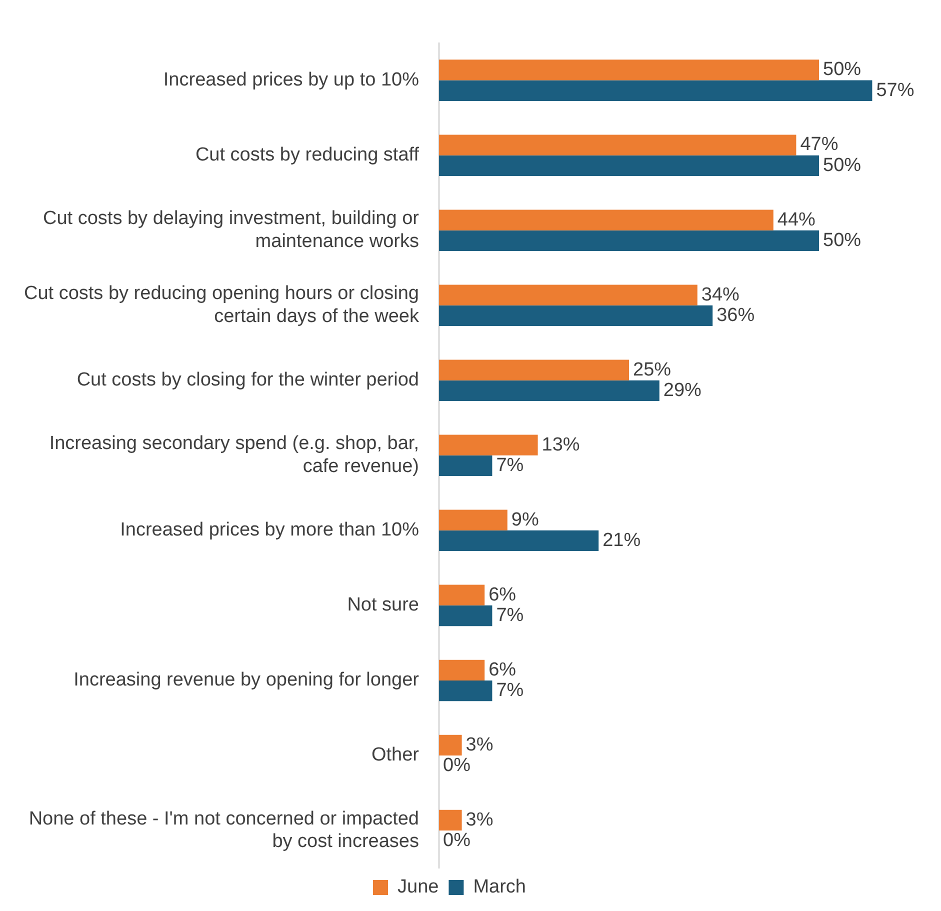 The image size is (941, 911). Describe the element at coordinates (247, 380) in the screenshot. I see `y-tick-label: Cut costs by closing for the winter period` at that location.